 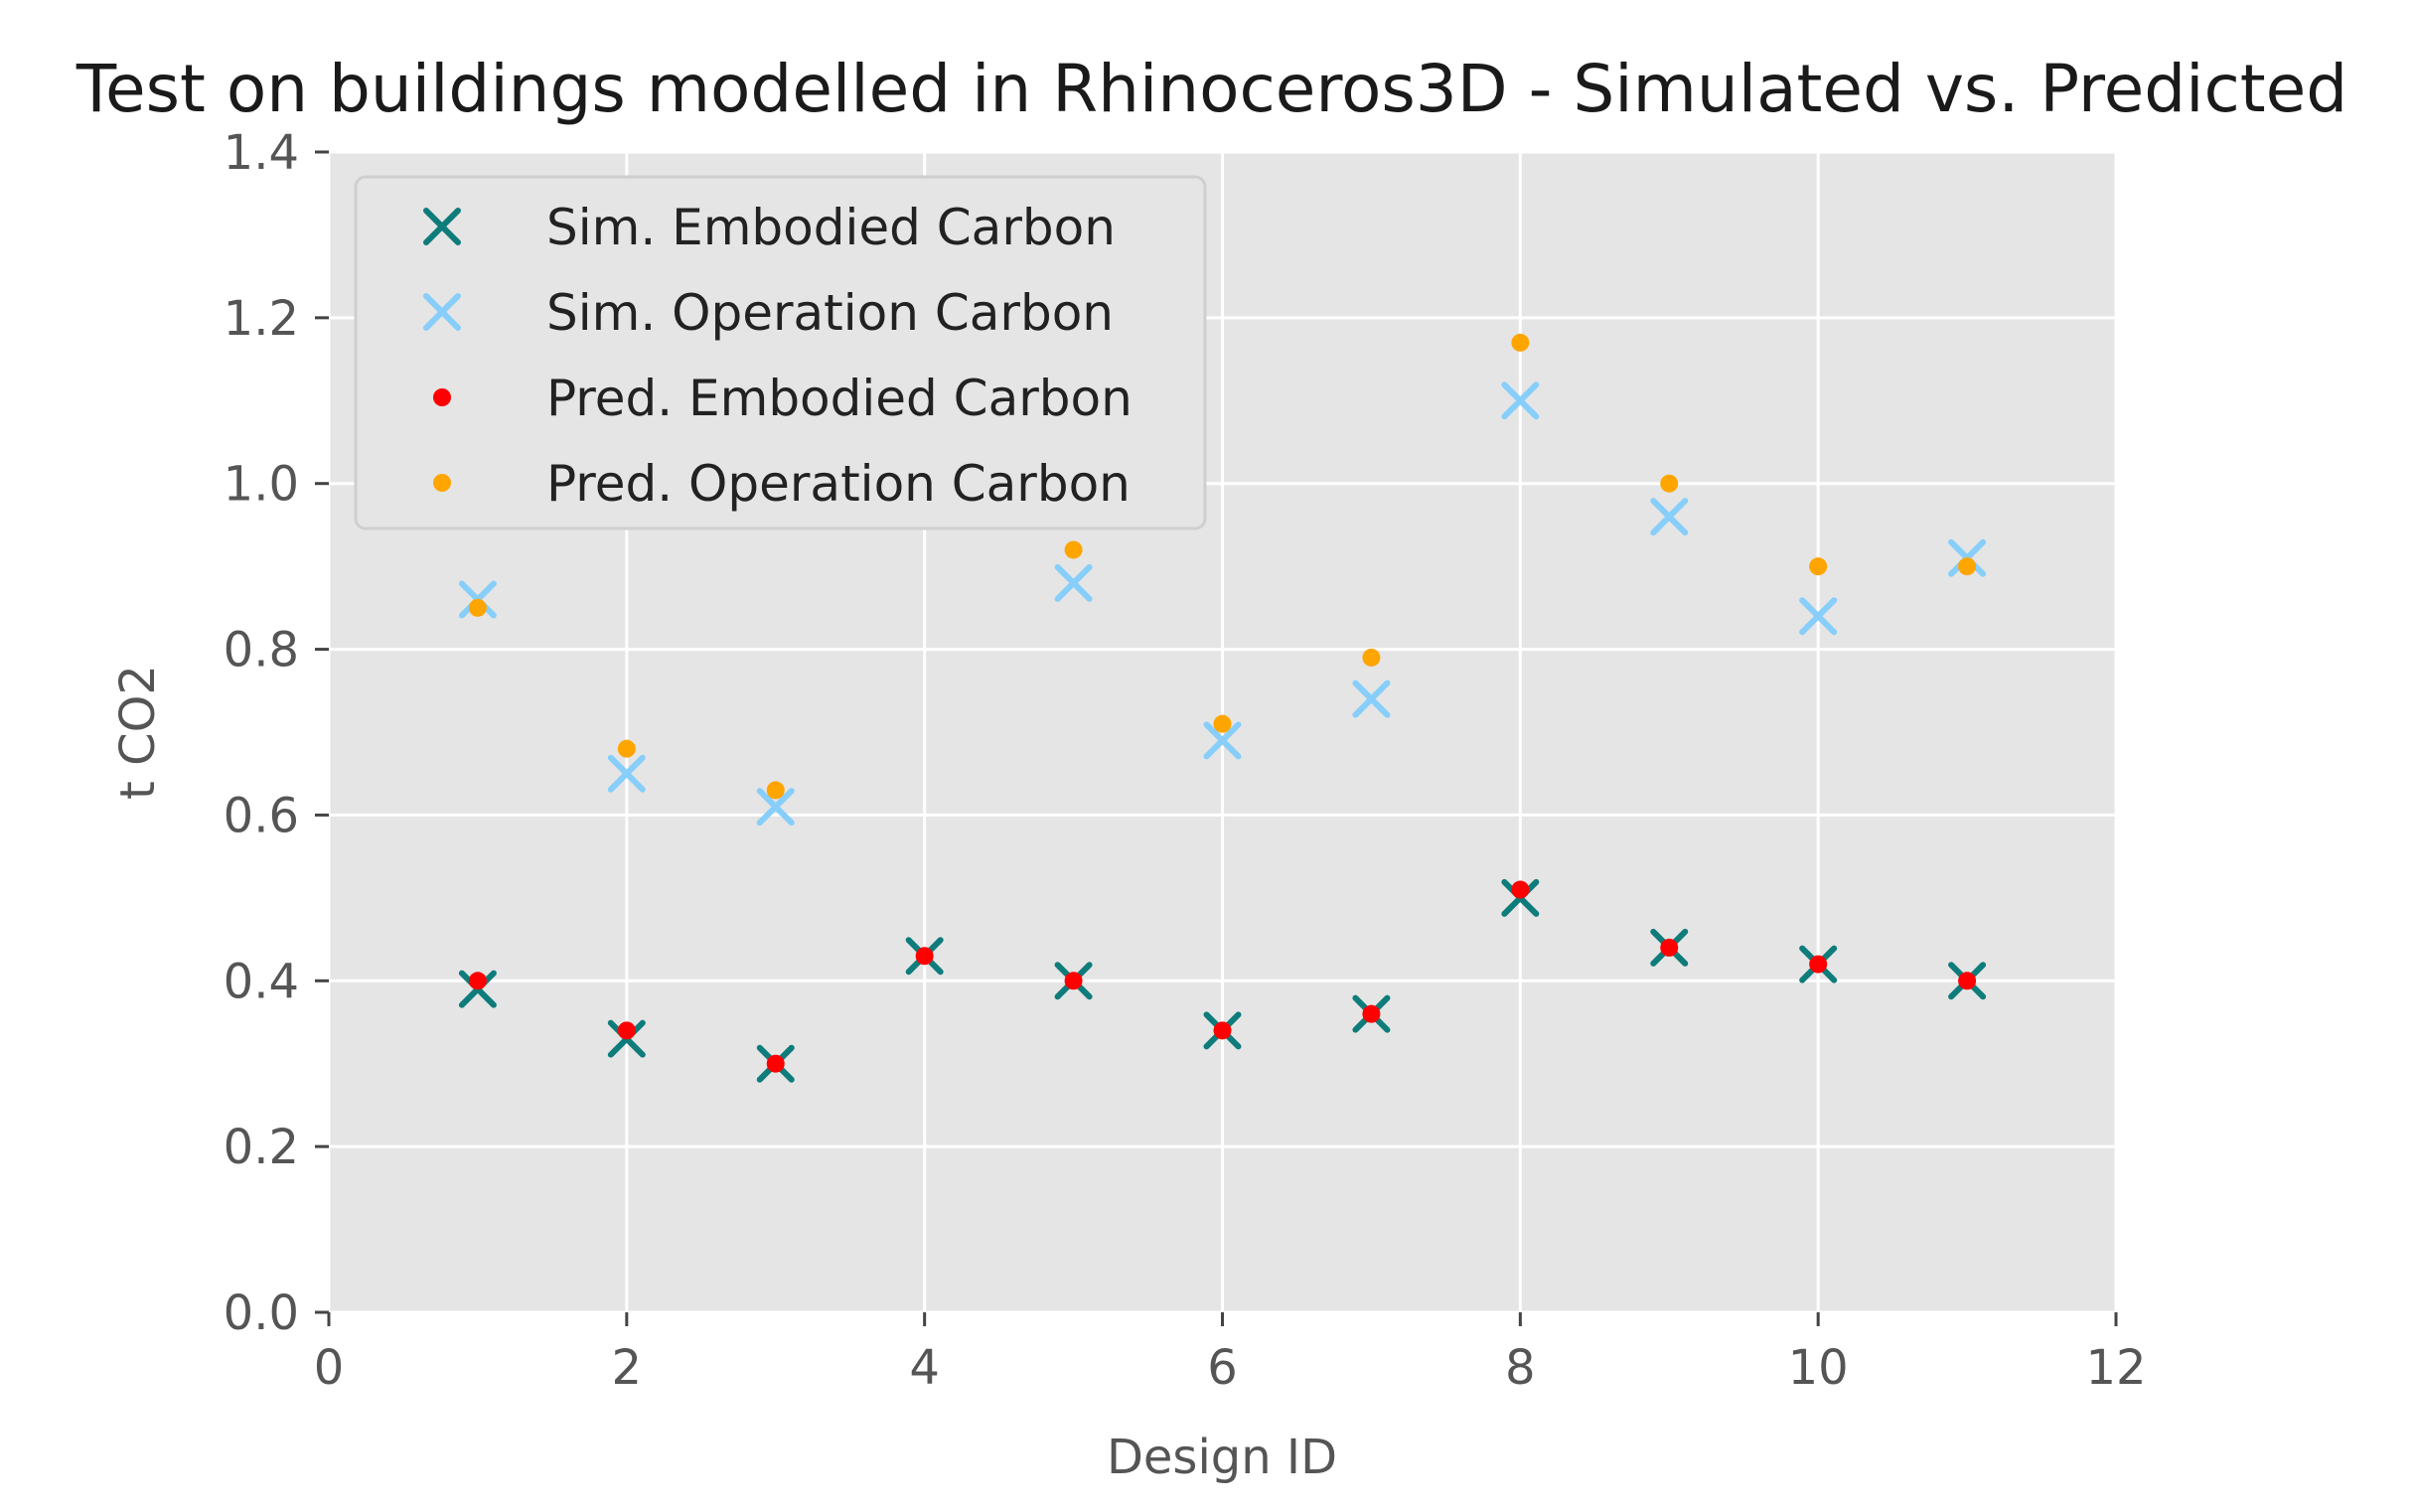 I want to click on y-tick-label: 0.0, so click(x=262, y=1313).